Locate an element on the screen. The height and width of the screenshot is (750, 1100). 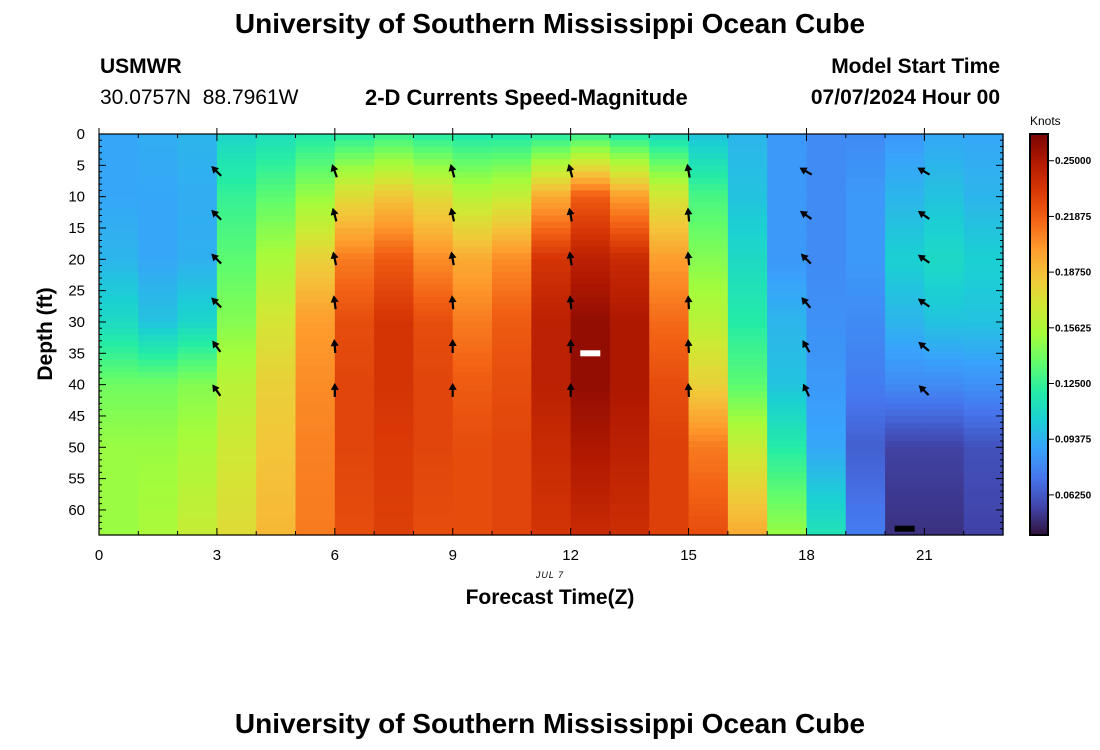
colorbar-tick-label: 0.09375 is located at coordinates (1073, 440).